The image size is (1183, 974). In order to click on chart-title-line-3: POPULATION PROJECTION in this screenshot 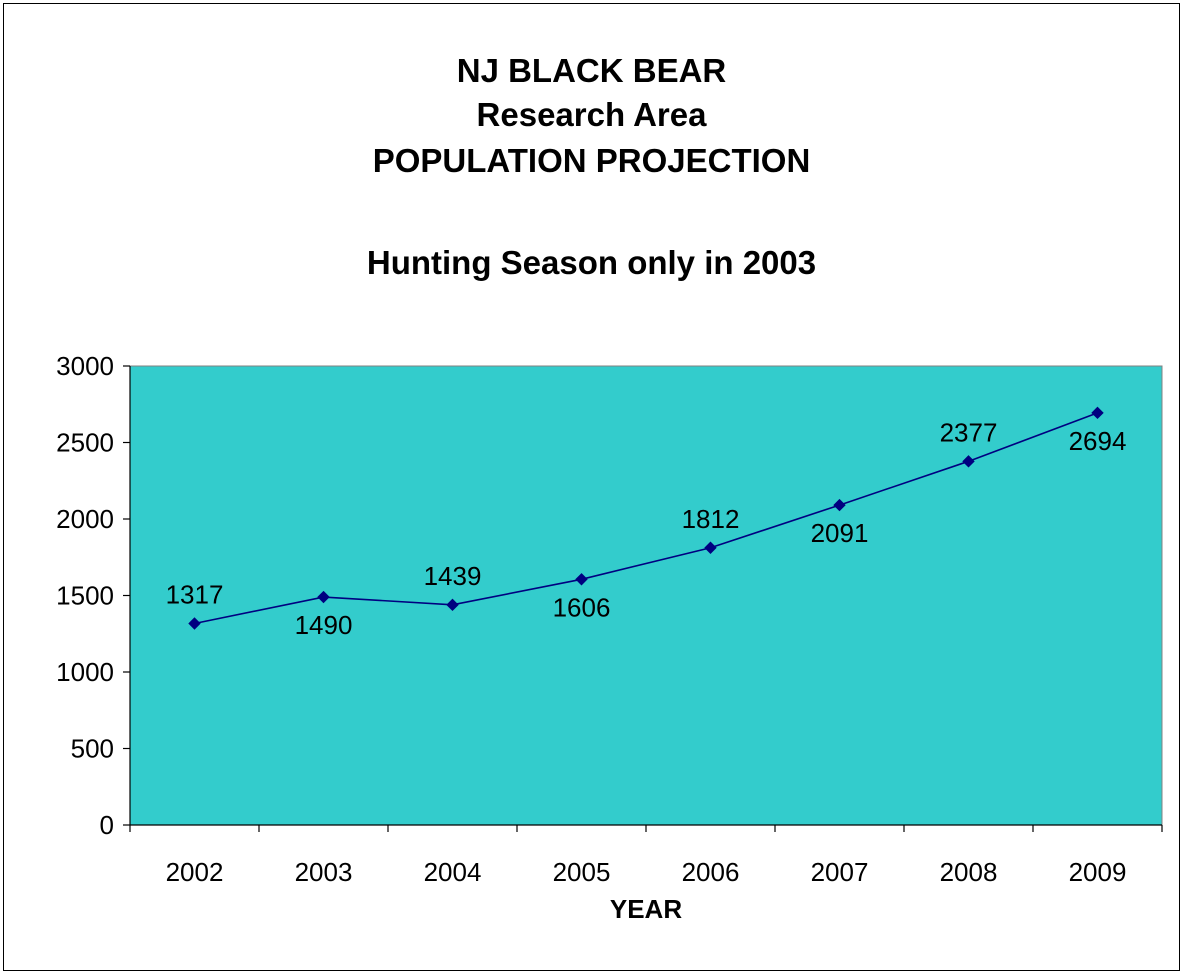, I will do `click(591, 160)`.